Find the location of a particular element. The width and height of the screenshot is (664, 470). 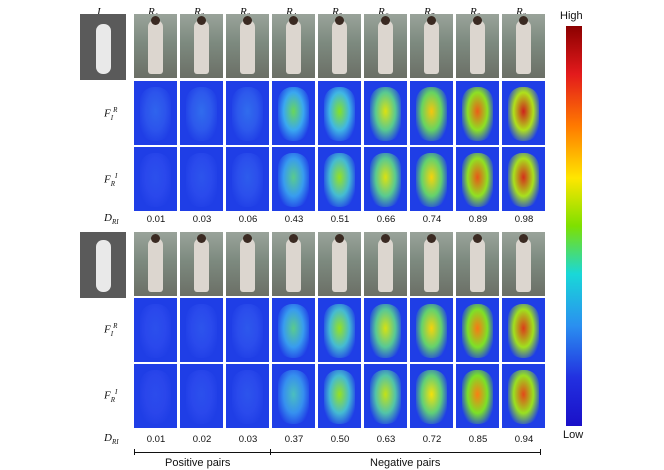

top-score-2: 0.03 is located at coordinates (202, 219).